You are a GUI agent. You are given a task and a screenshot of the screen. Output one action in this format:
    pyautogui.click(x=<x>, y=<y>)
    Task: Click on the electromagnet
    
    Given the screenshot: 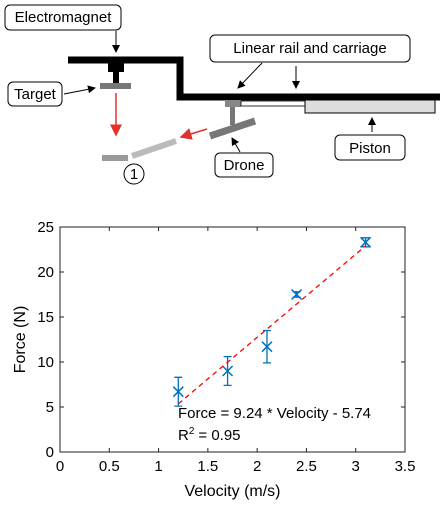 What is the action you would take?
    pyautogui.click(x=116, y=67)
    